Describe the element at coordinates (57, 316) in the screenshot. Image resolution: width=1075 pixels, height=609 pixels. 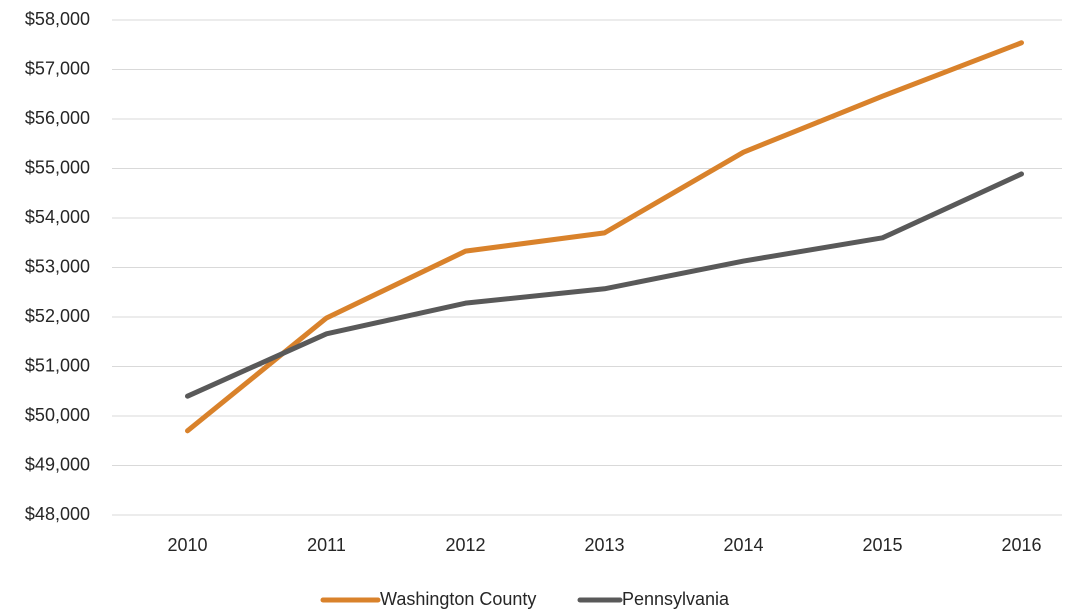
I see `y-tick-label: $52,000` at that location.